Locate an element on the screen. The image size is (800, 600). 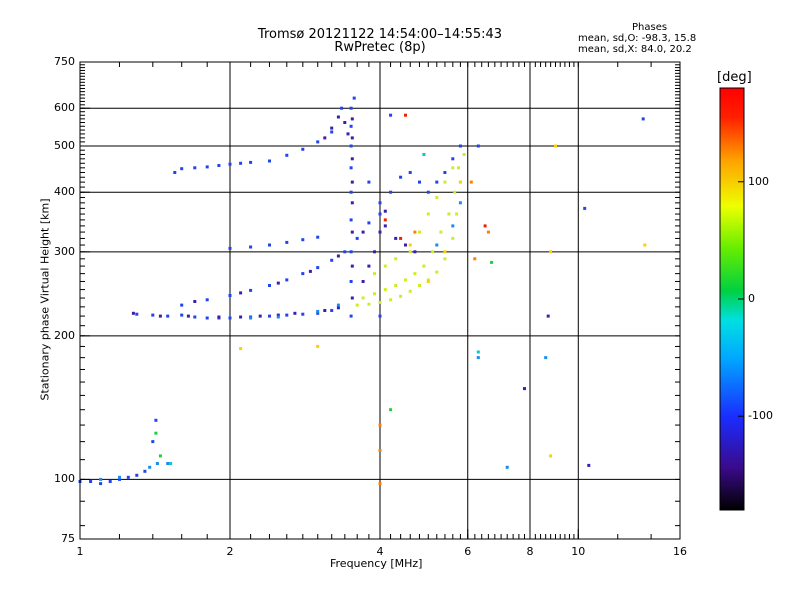
colorbar-tick-label: -100 is located at coordinates (760, 416).